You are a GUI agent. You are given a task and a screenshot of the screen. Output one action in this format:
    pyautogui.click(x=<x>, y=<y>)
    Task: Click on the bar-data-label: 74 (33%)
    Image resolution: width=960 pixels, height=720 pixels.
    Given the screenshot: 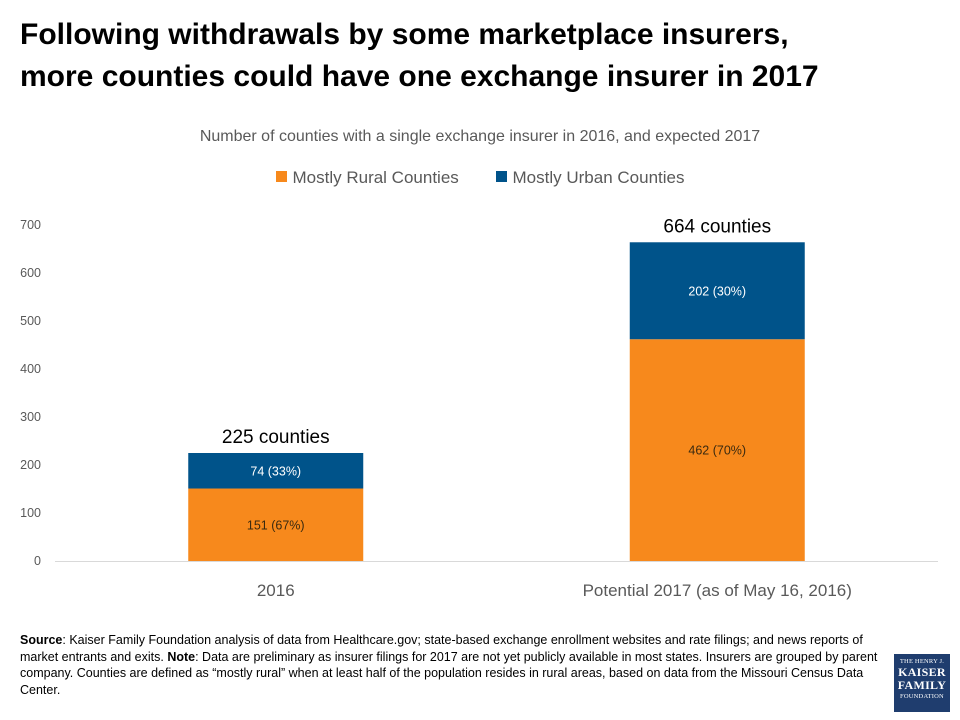 What is the action you would take?
    pyautogui.click(x=275, y=471)
    